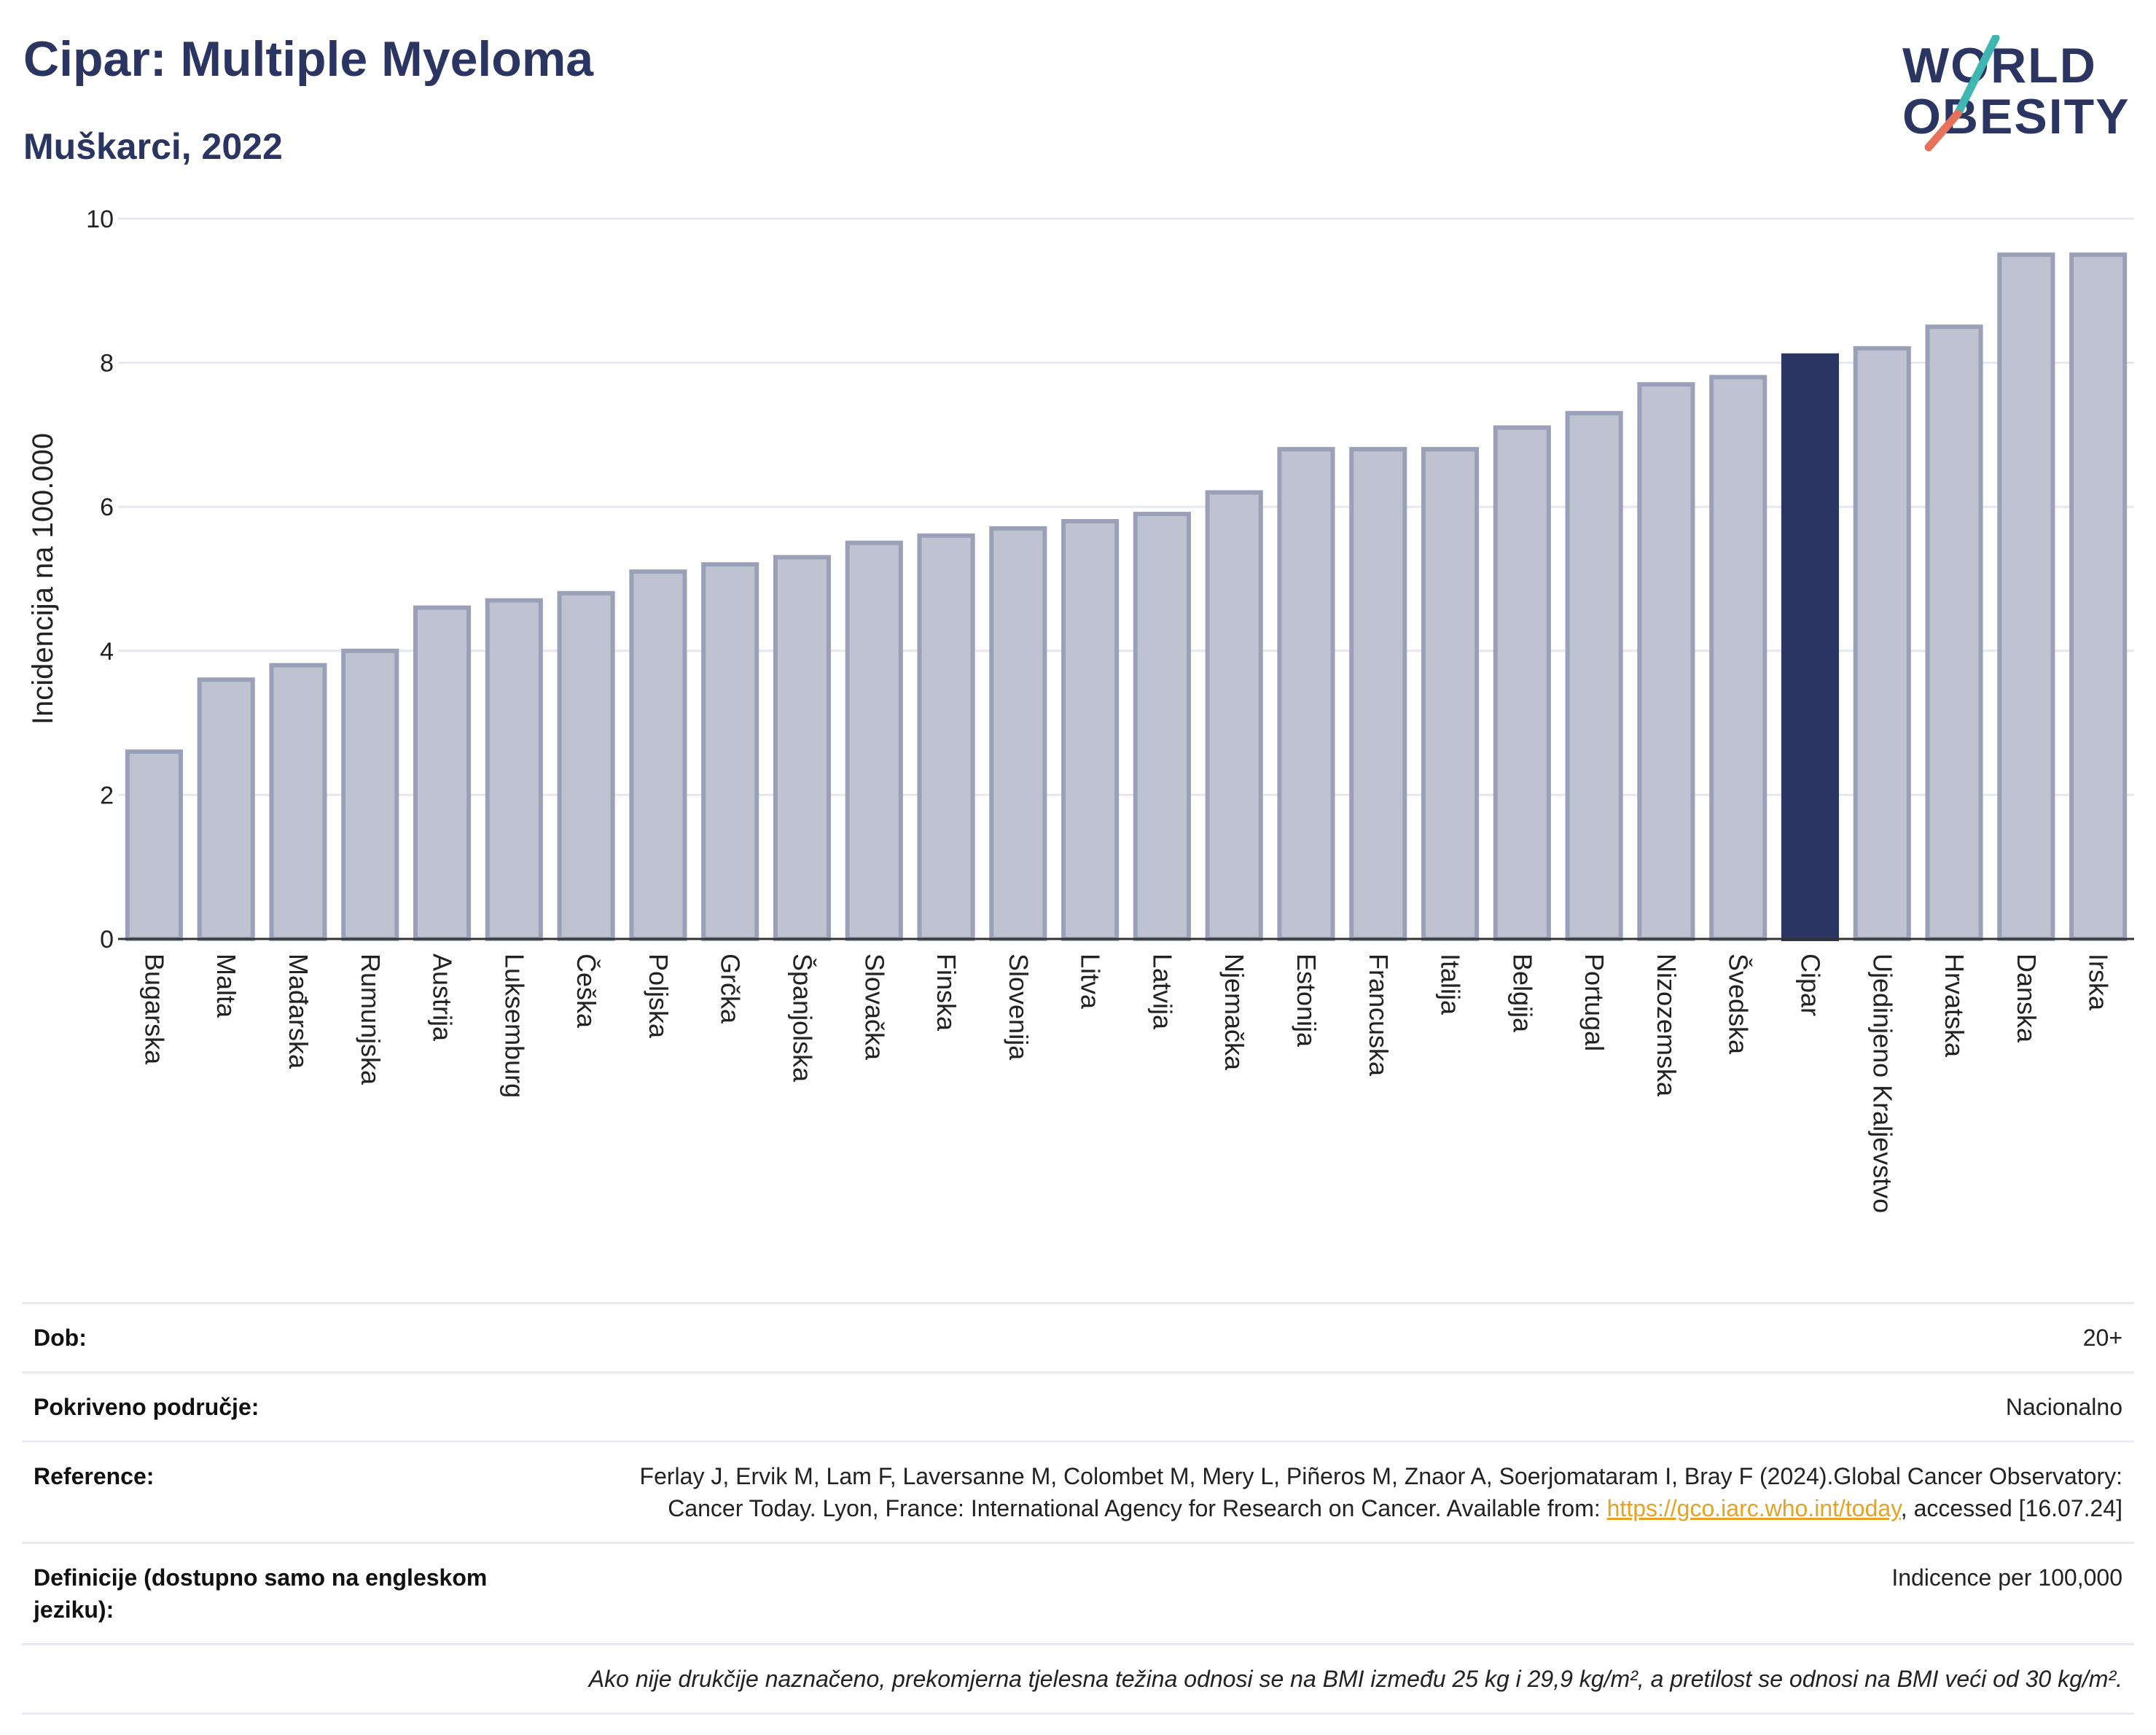  What do you see at coordinates (2063, 1407) in the screenshot?
I see `area-value: Nacionalno` at bounding box center [2063, 1407].